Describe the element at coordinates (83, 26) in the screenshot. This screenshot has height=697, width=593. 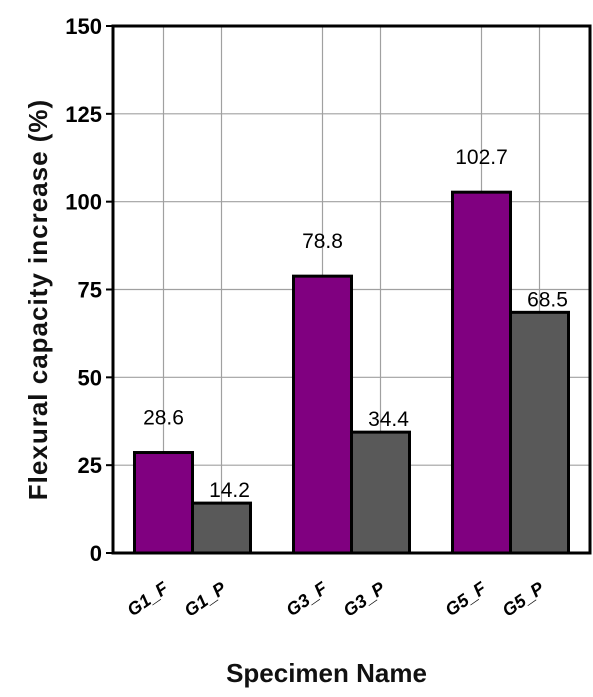
I see `y-tick-label: 150` at that location.